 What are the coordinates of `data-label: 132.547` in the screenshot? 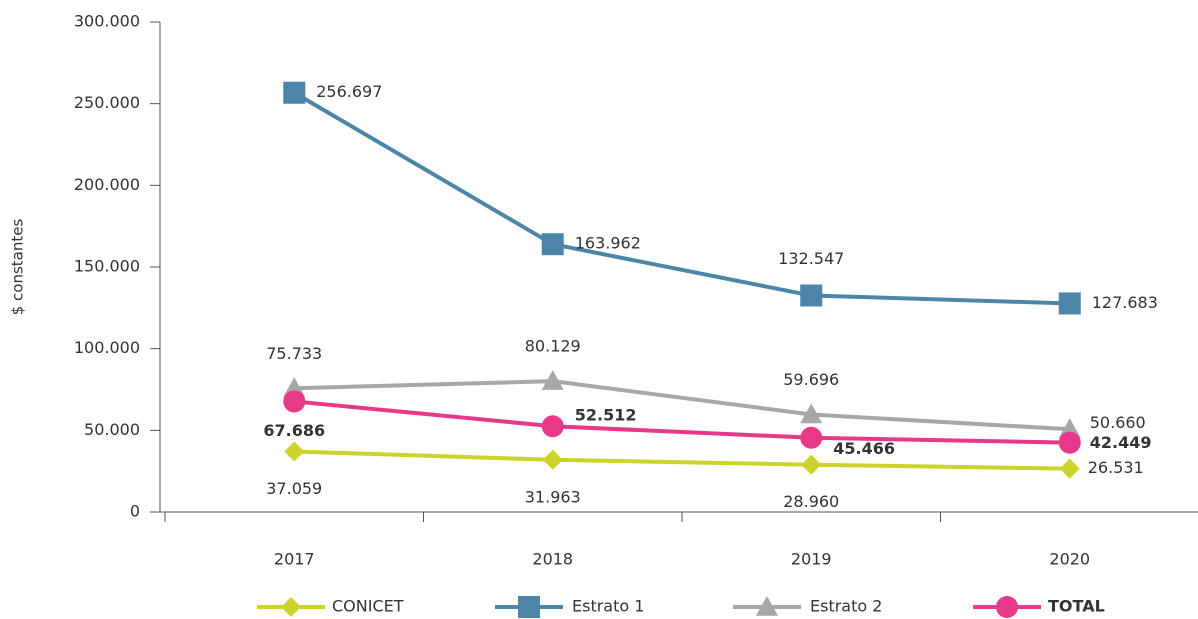 It's located at (811, 258).